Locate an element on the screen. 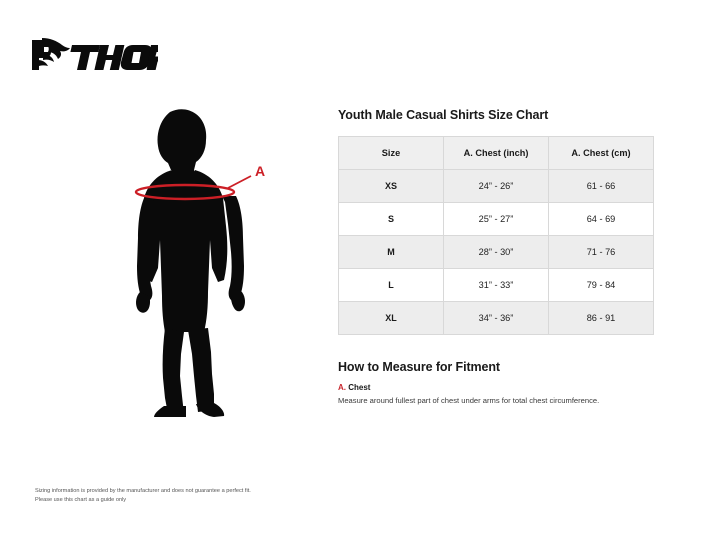 The height and width of the screenshot is (540, 720). chest-measurement-callout: A is located at coordinates (199, 182).